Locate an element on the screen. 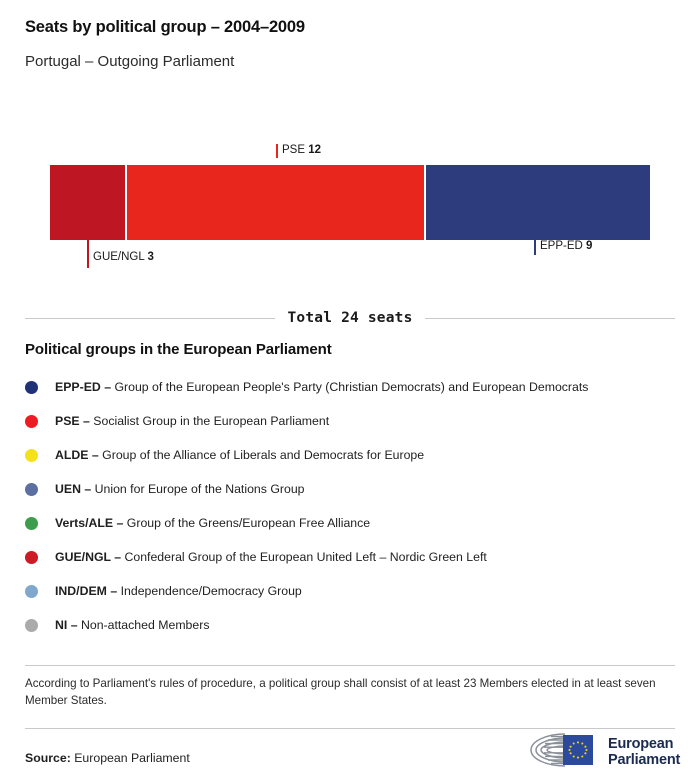 The height and width of the screenshot is (784, 700). bar-segment-pse is located at coordinates (274, 202).